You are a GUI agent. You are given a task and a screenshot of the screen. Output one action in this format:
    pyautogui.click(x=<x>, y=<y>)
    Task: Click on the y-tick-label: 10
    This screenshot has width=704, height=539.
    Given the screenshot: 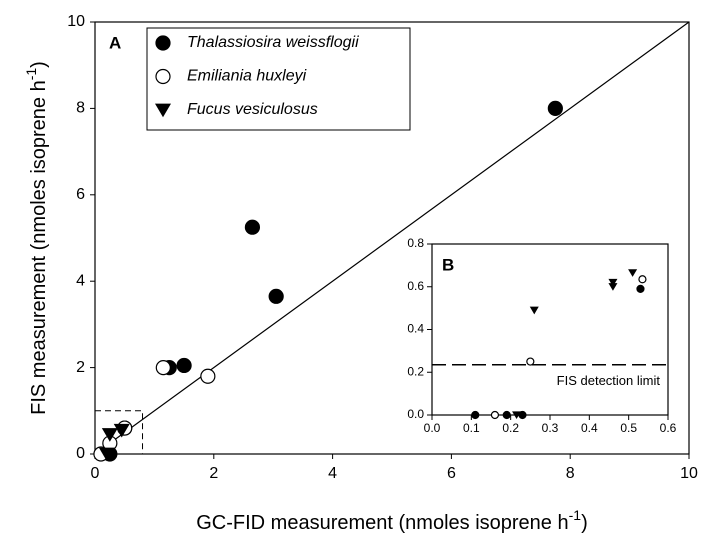 What is the action you would take?
    pyautogui.click(x=76, y=21)
    